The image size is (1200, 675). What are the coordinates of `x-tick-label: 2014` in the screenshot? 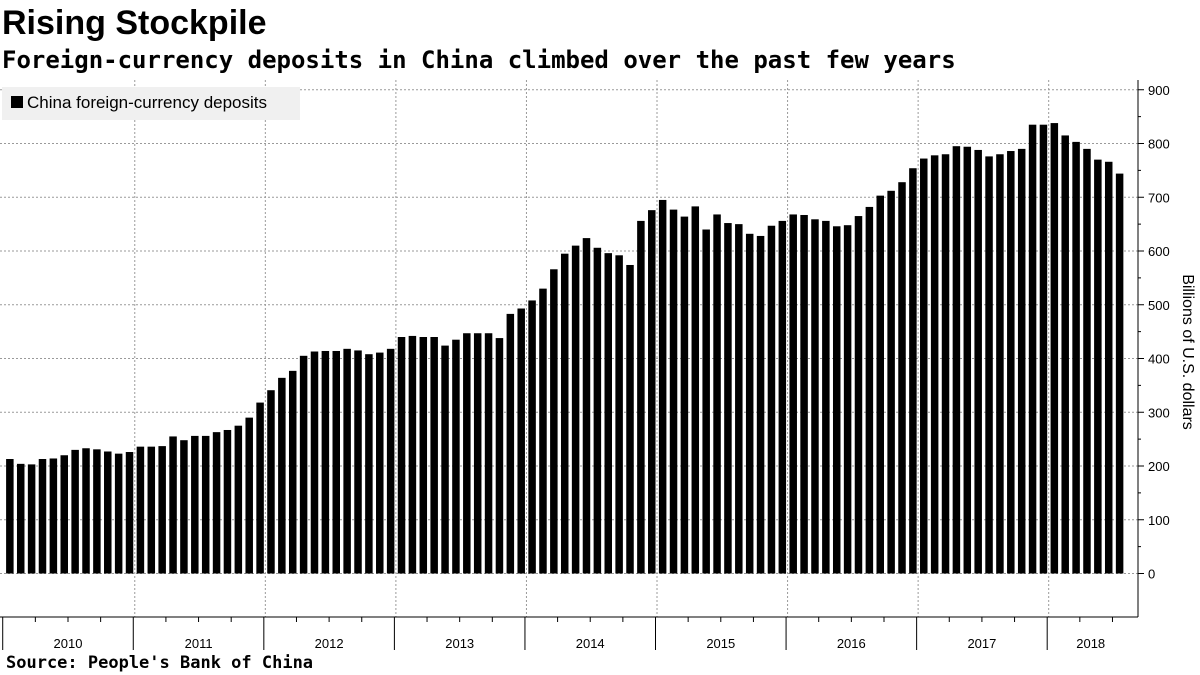 It's located at (590, 643).